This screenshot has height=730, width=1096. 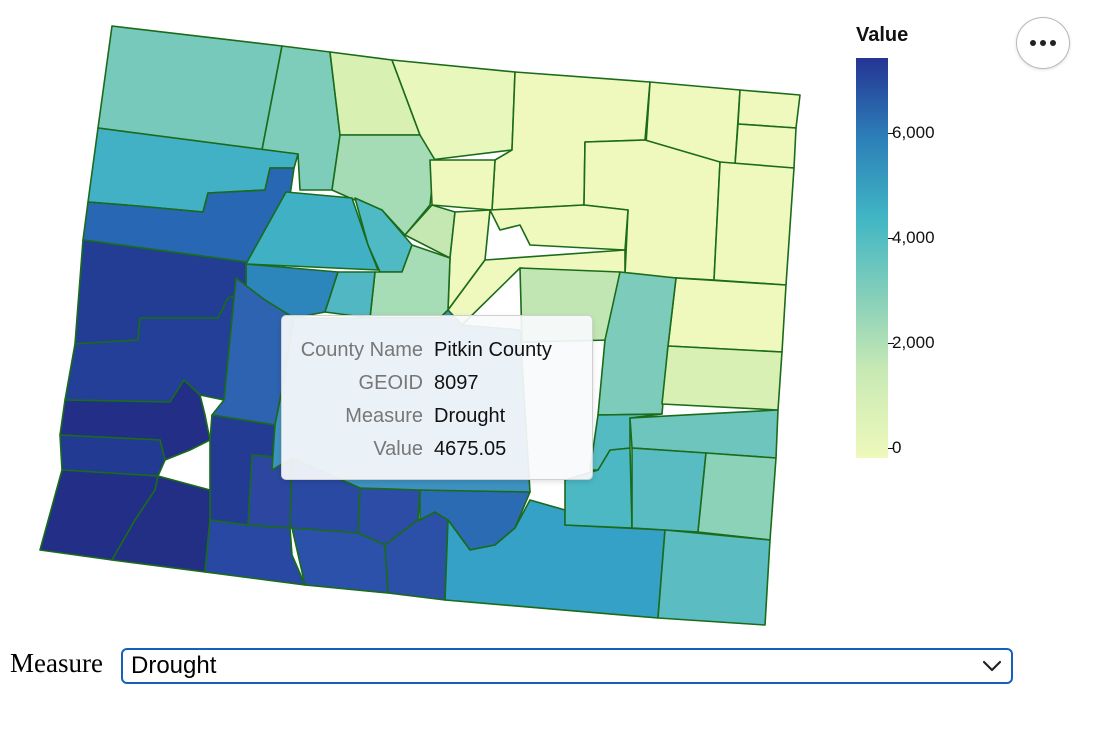 What do you see at coordinates (872, 258) in the screenshot?
I see `legend-color-ramp` at bounding box center [872, 258].